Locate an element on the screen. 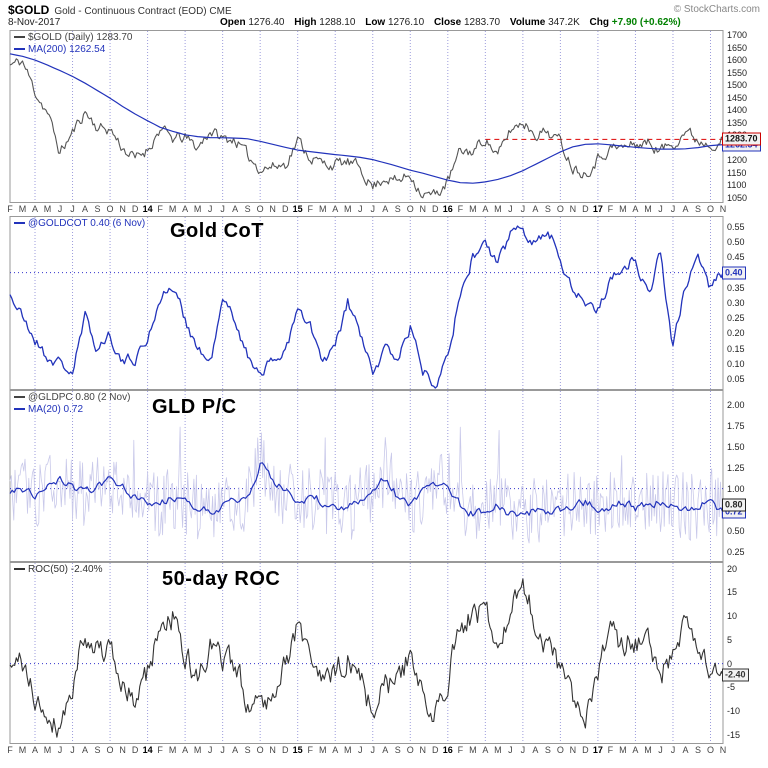 This screenshot has width=768, height=768. legend-item-ma200: MA(200) 1262.54 is located at coordinates (73, 50).